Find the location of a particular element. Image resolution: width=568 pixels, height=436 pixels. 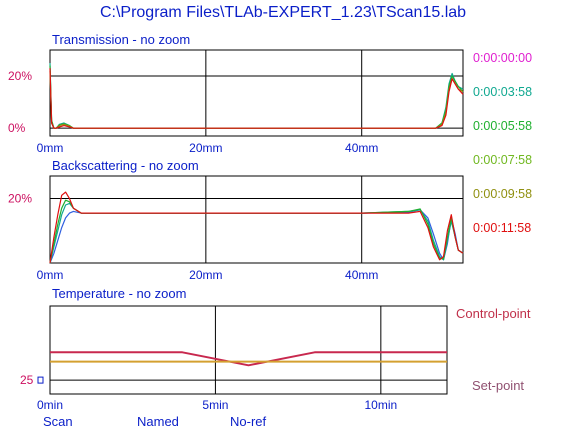

backscattering-plot-frame is located at coordinates (256, 219).